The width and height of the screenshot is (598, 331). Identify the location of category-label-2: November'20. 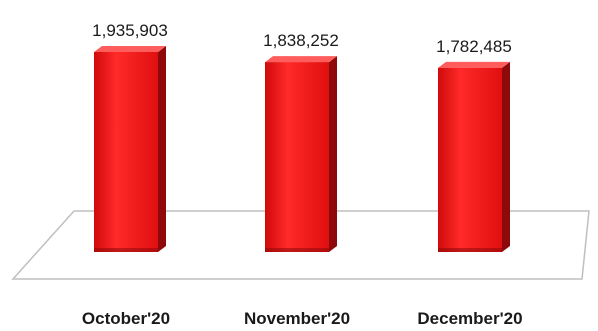
(297, 318).